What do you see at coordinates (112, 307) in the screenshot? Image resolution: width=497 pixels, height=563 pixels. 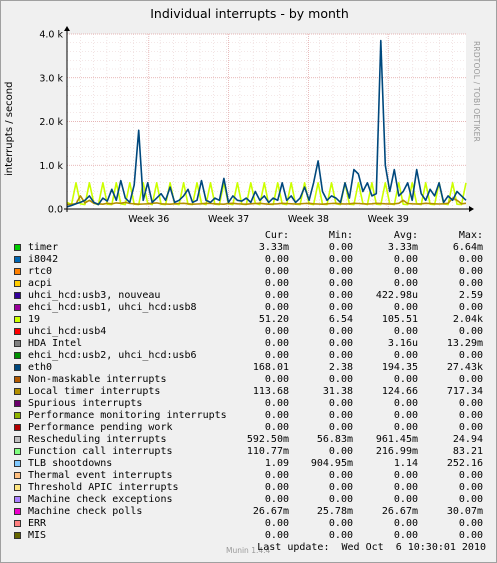 I see `legend-series-name: ehci_hcd:usb1, uhci_hcd:usb8` at bounding box center [112, 307].